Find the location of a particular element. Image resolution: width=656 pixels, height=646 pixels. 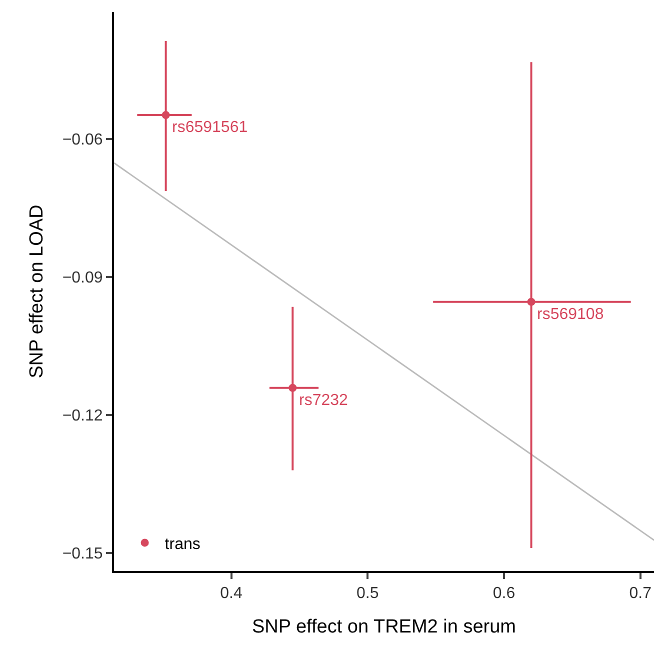

x-tick-label: 0.4 is located at coordinates (231, 593).